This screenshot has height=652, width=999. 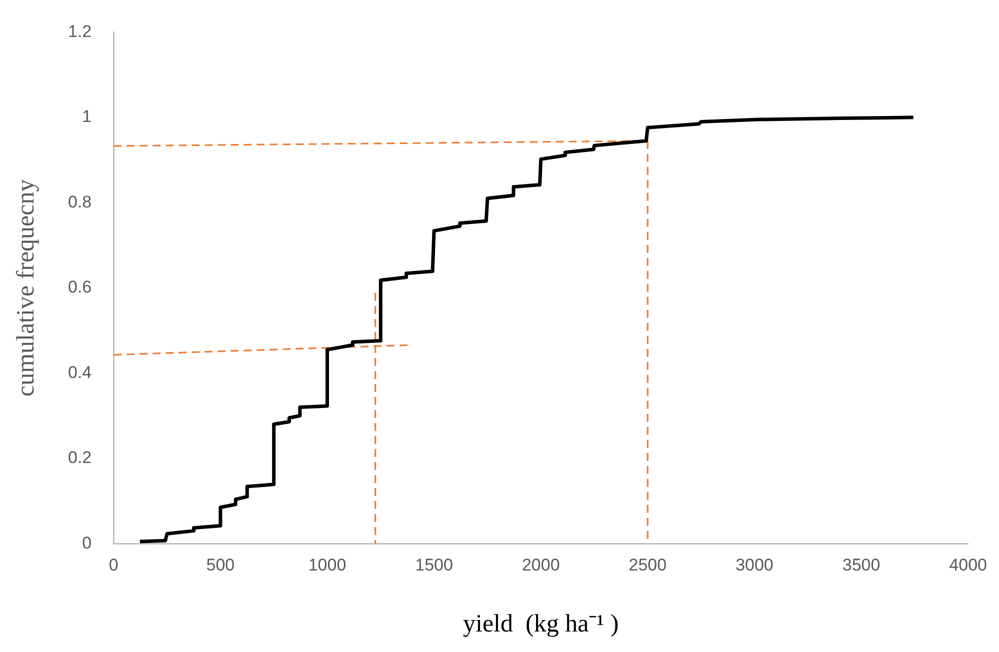 What do you see at coordinates (80, 31) in the screenshot?
I see `y-tick-label: 1.2` at bounding box center [80, 31].